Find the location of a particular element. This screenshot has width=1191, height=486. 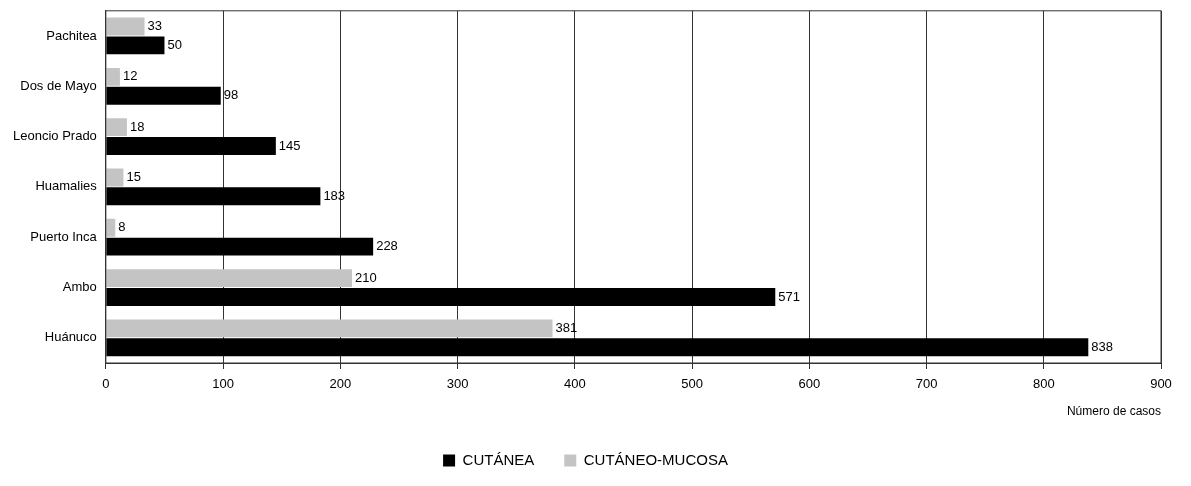

data-label: 145 is located at coordinates (289, 145).